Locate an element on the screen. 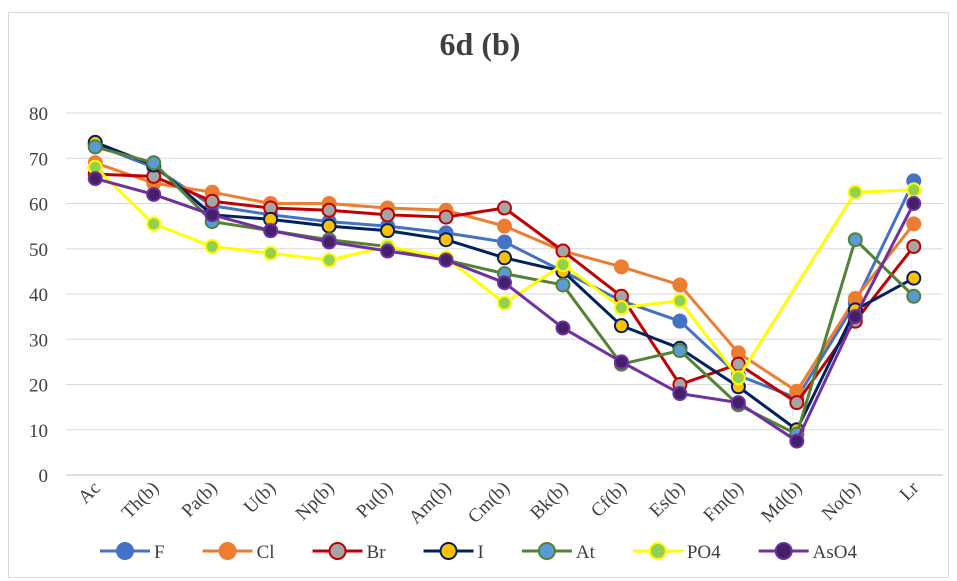 This screenshot has height=581, width=957. y-tick-label: 20 is located at coordinates (38, 386).